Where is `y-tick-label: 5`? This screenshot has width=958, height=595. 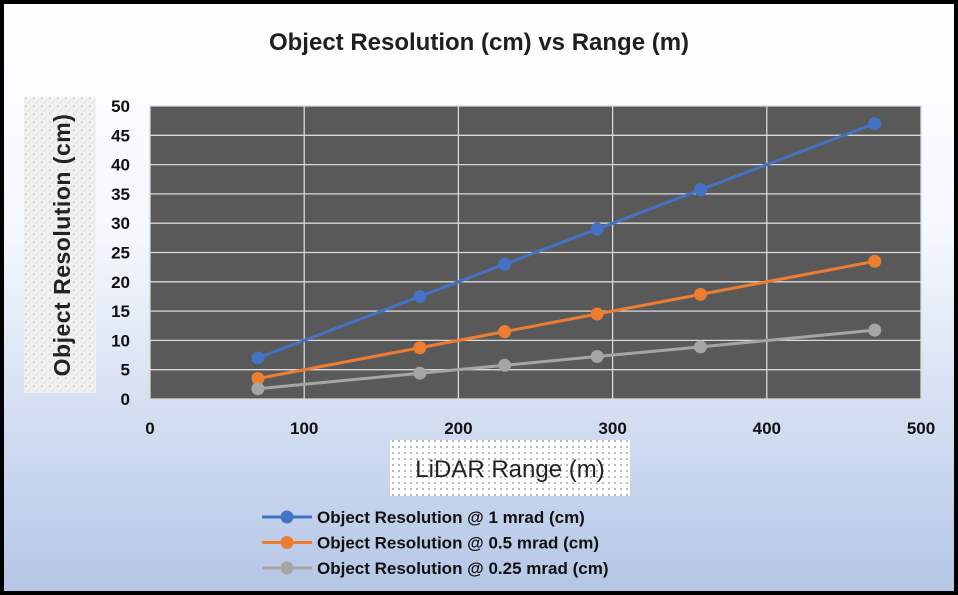 y-tick-label: 5 is located at coordinates (125, 370).